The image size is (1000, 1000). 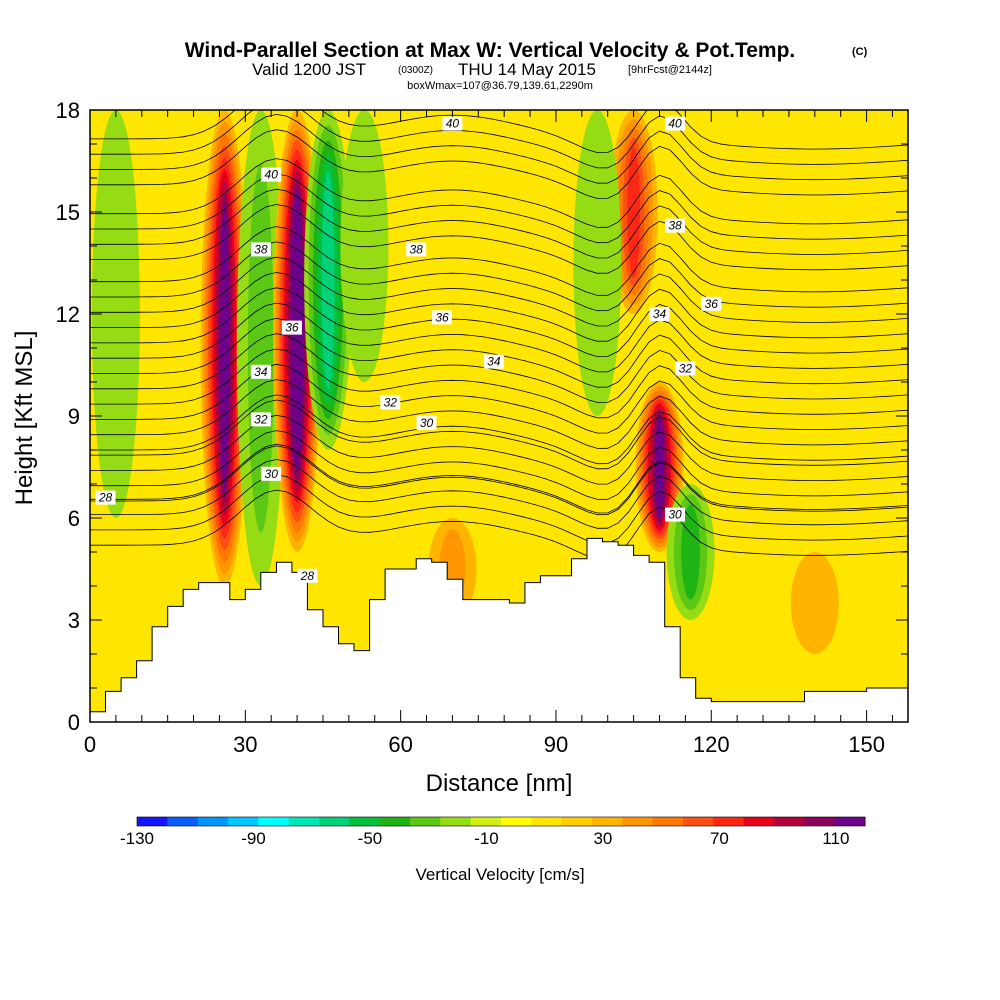 What do you see at coordinates (24, 418) in the screenshot?
I see `y-axis-label: Height [Kft MSL]` at bounding box center [24, 418].